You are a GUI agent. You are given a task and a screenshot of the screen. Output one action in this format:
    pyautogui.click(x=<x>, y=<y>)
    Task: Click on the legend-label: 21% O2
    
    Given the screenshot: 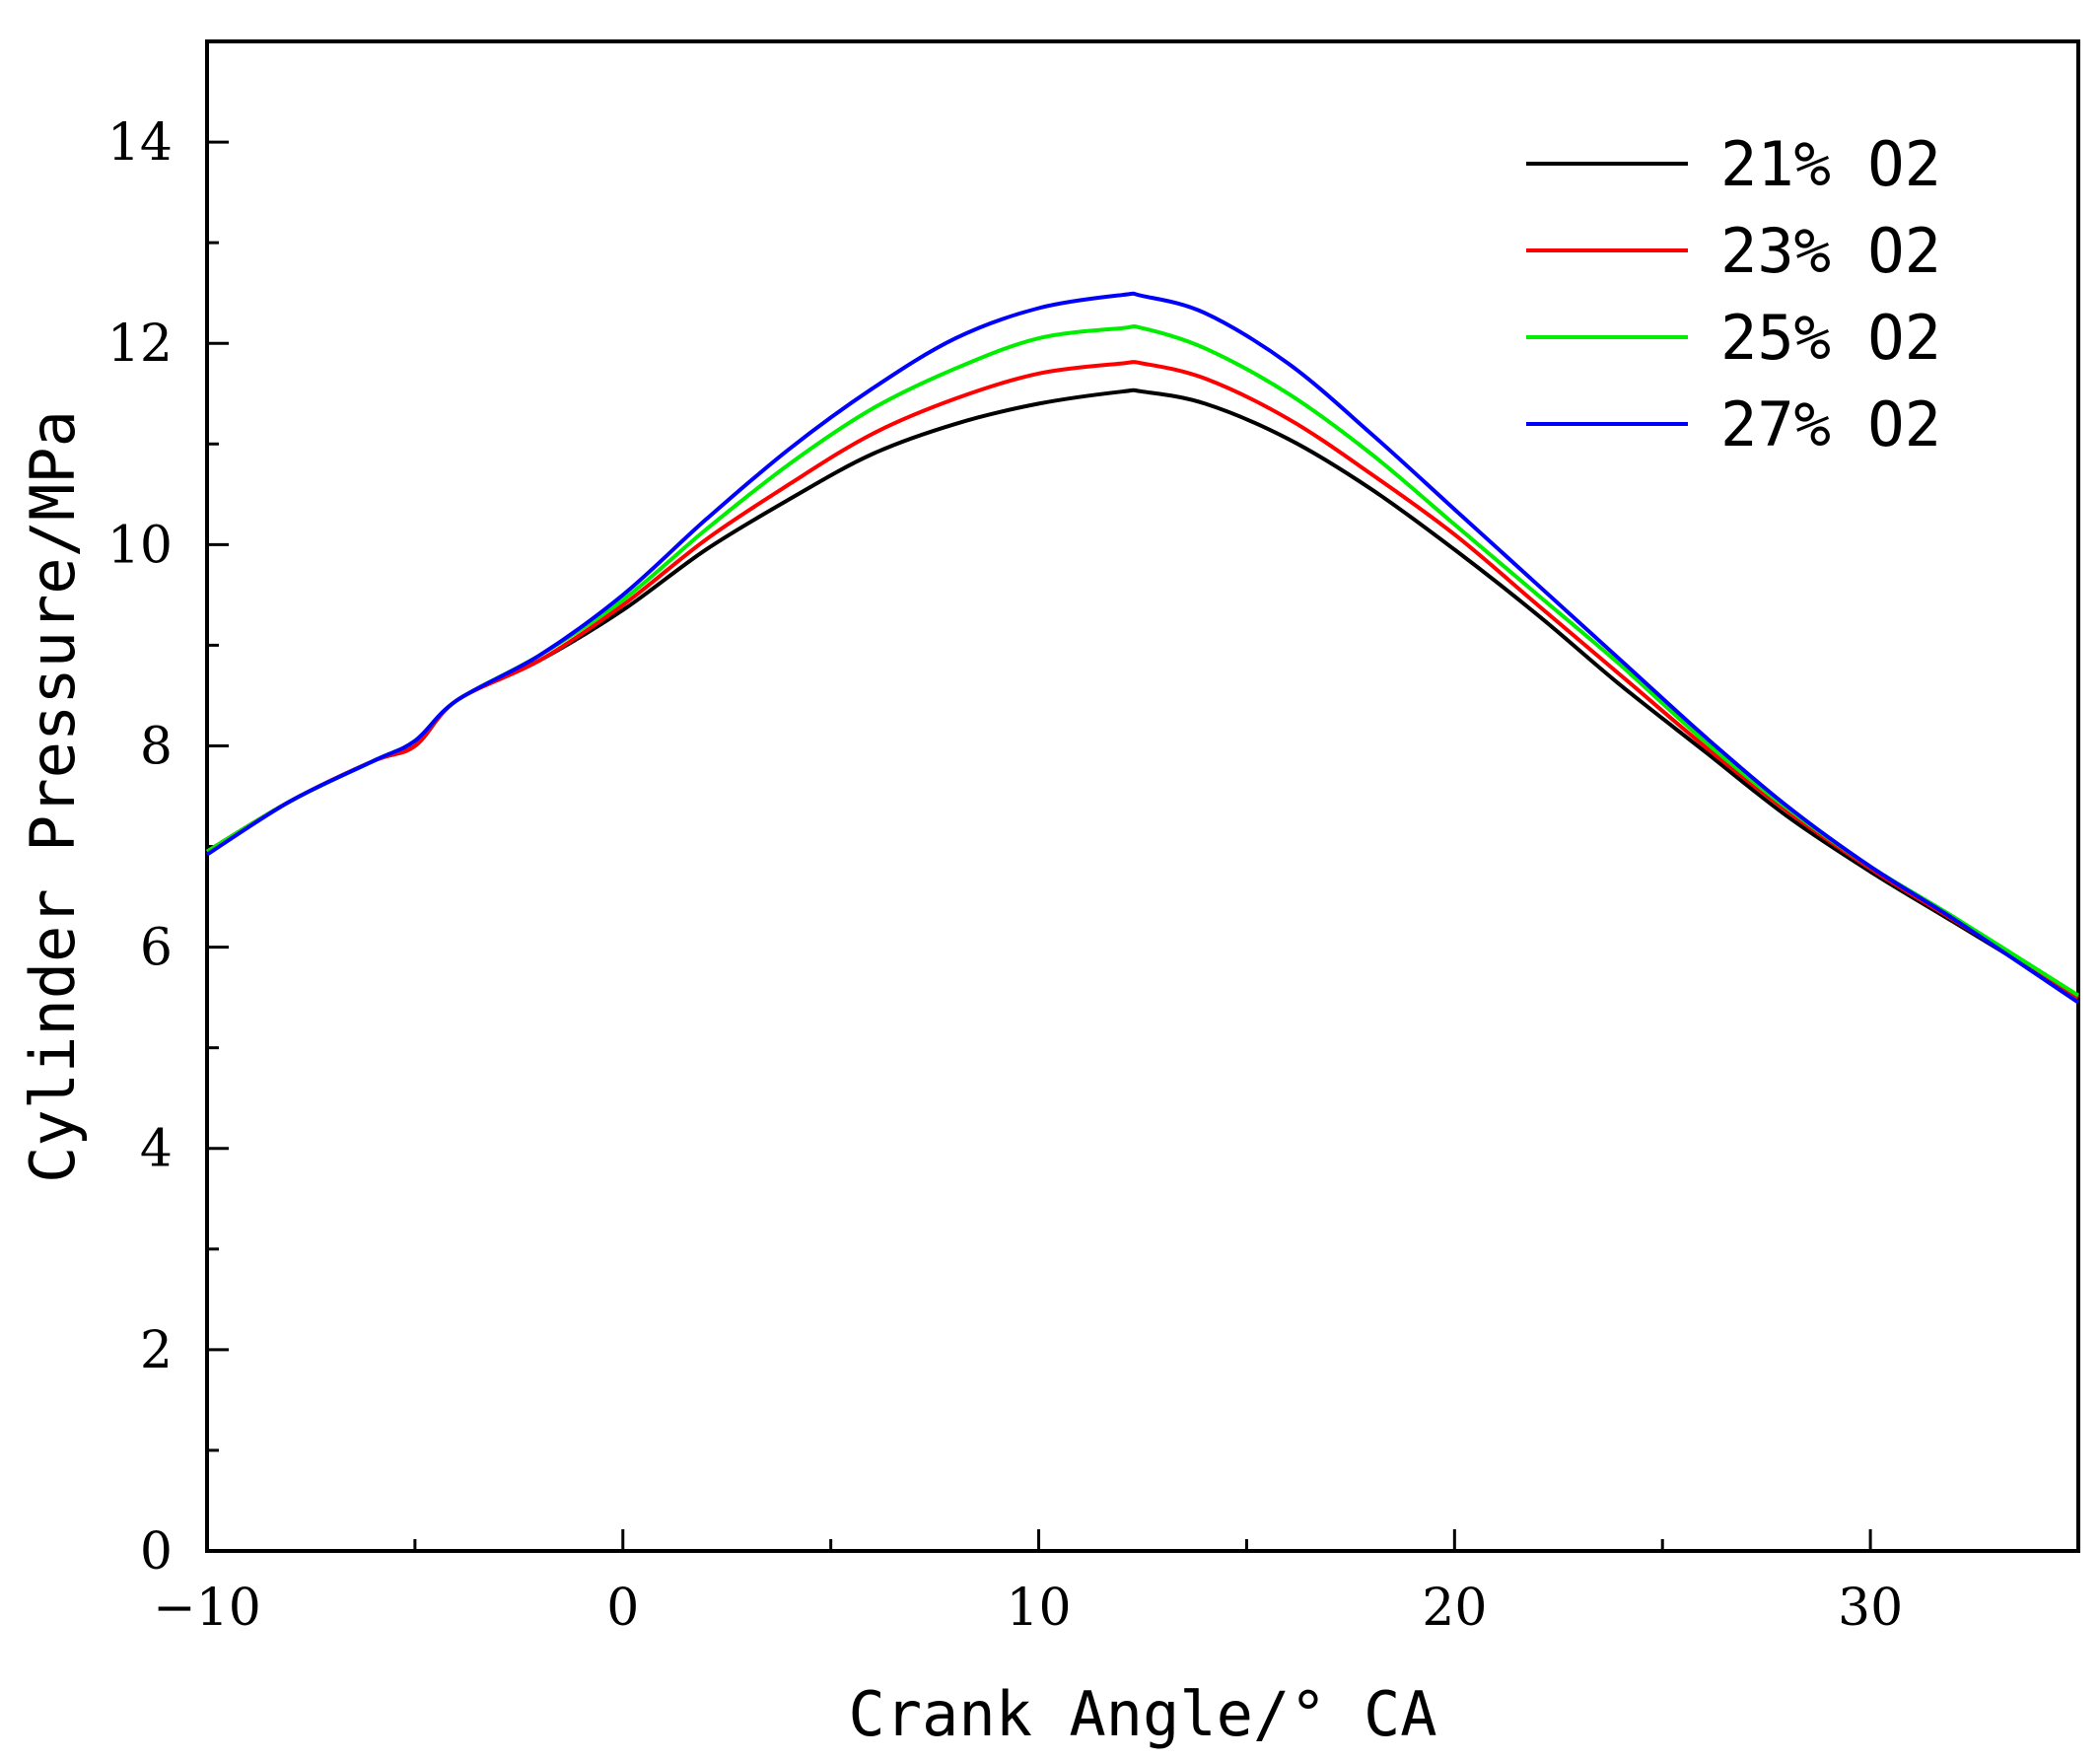 What is the action you would take?
    pyautogui.click(x=1830, y=164)
    